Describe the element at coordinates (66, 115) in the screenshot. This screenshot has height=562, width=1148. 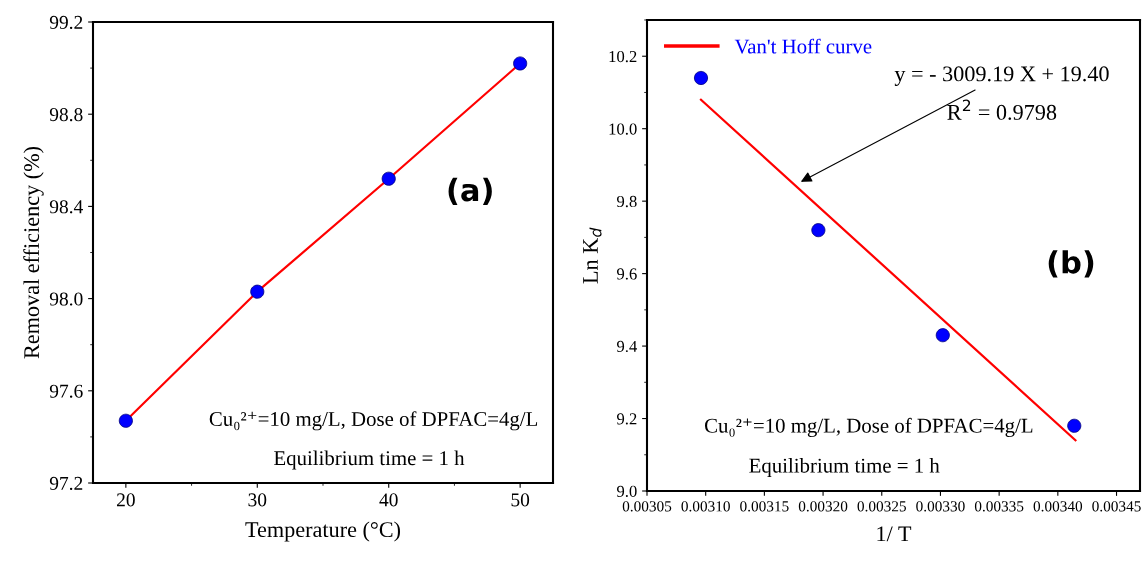
I see `y-tick-label: 98.8` at that location.